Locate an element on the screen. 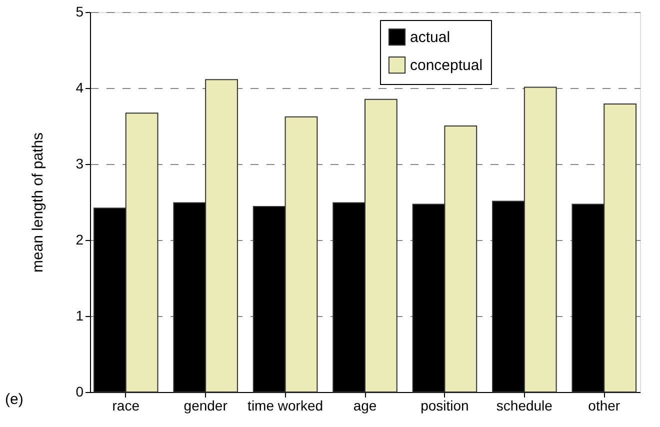 This screenshot has width=660, height=427. y-axis-title: mean length of paths is located at coordinates (38, 202).